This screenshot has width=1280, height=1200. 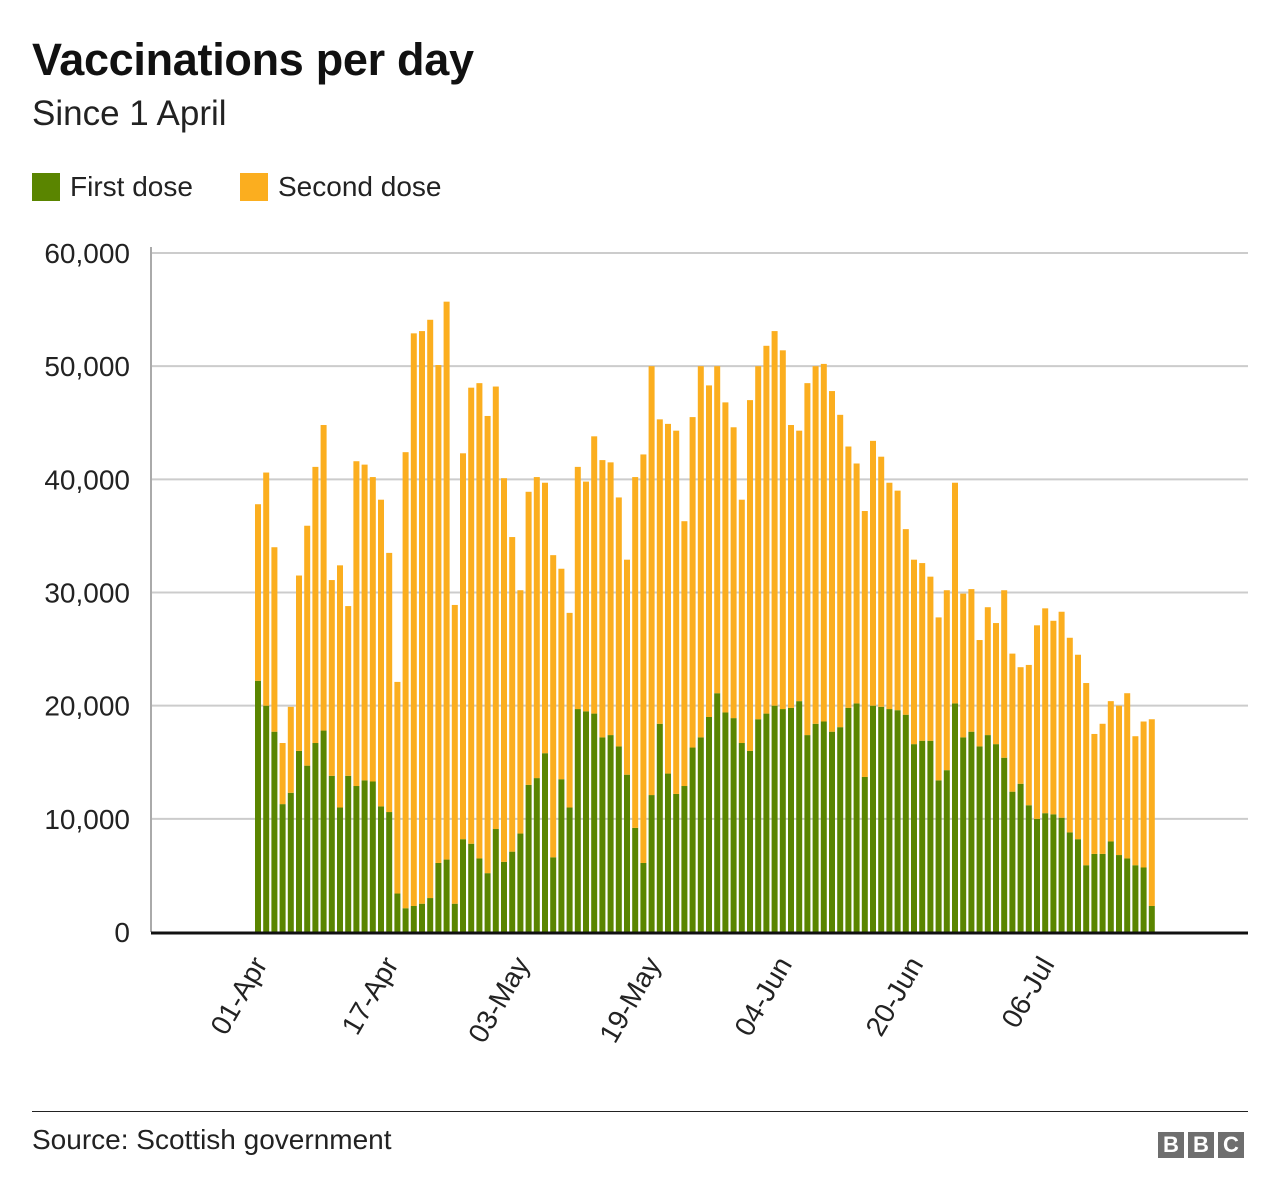 What do you see at coordinates (87, 479) in the screenshot?
I see `y-tick-label: 40,000` at bounding box center [87, 479].